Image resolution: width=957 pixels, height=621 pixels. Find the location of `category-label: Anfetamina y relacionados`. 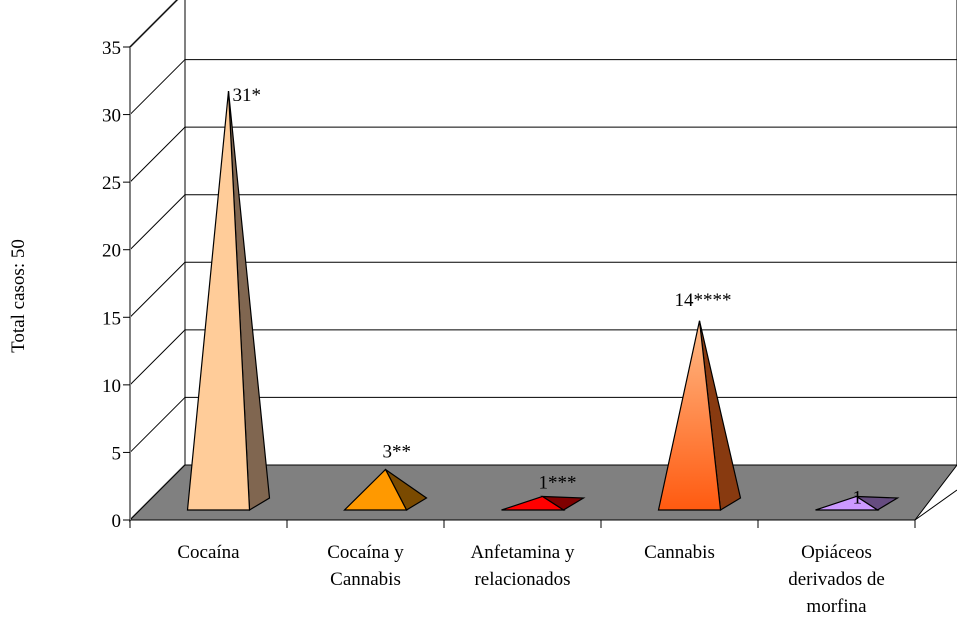

category-label: Anfetamina y relacionados is located at coordinates (523, 566).